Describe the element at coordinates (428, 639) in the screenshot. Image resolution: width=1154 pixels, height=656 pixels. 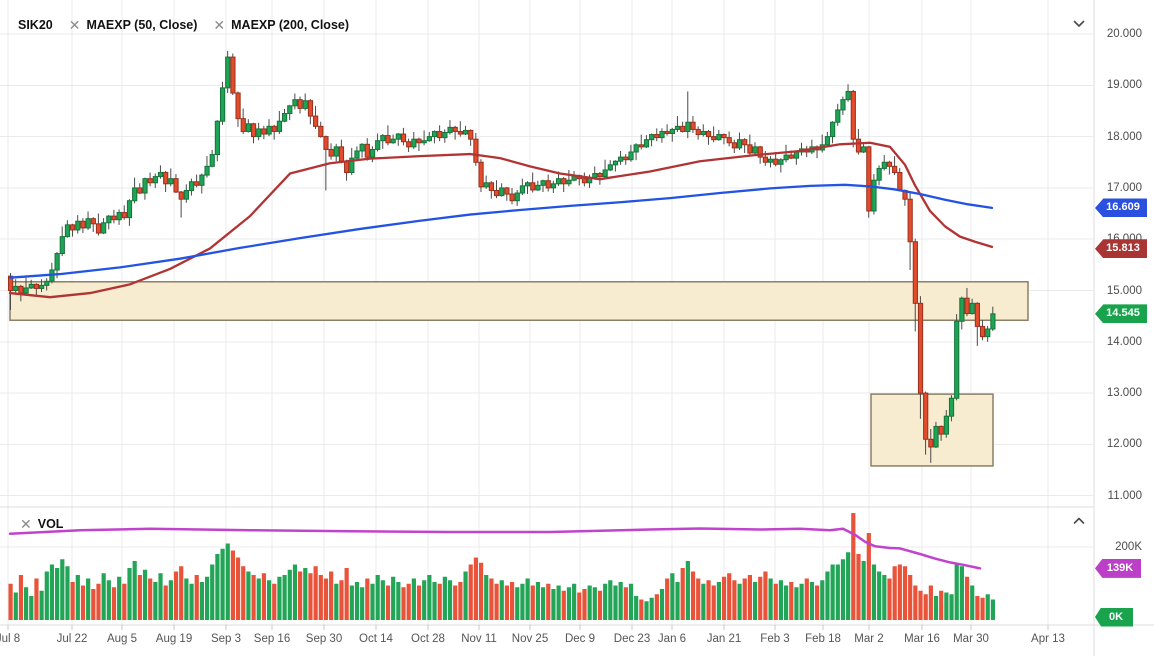
I see `time-axis-label: Oct 28` at that location.